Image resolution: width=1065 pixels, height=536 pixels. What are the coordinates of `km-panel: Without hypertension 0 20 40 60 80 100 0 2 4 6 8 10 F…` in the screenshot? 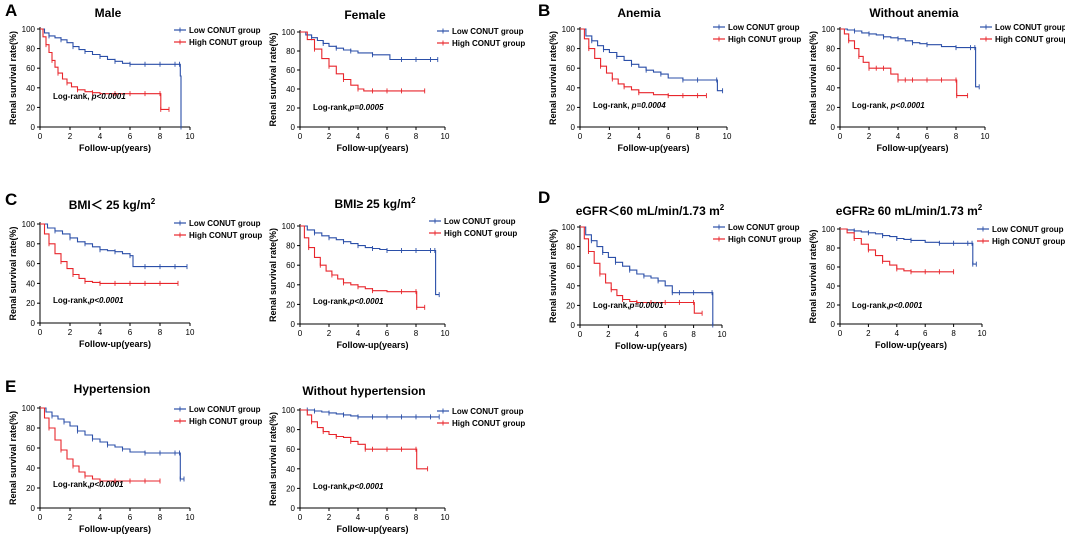 It's located at (396, 459).